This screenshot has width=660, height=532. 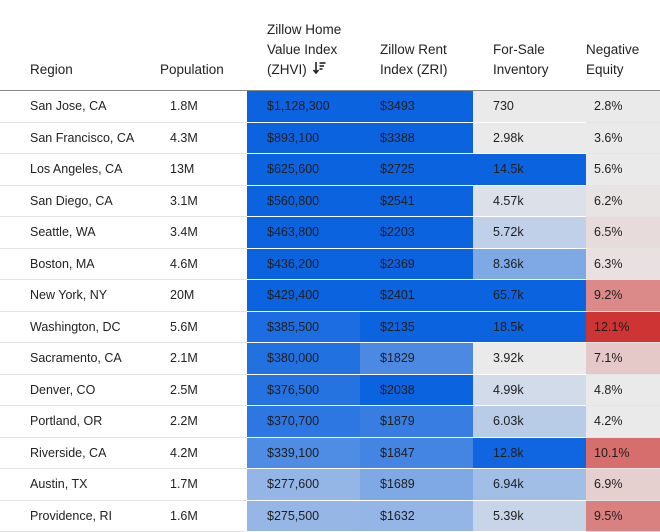 I want to click on cell-inventory: 6.94k, so click(x=529, y=484).